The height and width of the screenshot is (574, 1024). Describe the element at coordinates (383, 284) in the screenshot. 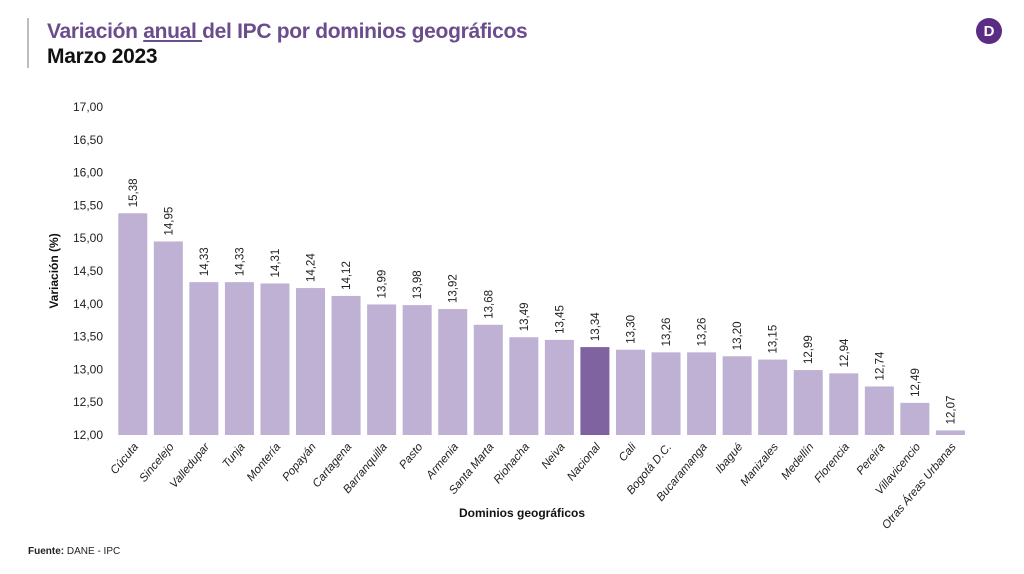

I see `data-label: 13,99` at that location.